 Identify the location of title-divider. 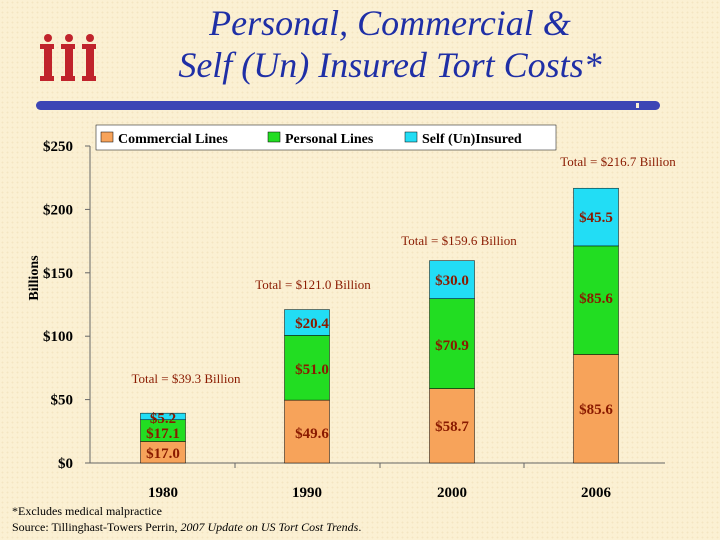
(348, 105).